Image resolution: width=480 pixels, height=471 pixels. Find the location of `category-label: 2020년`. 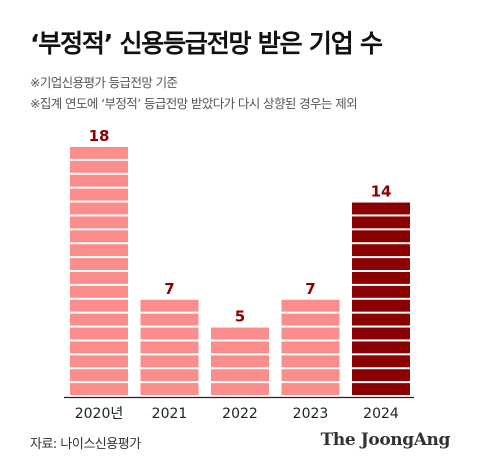

category-label: 2020년 is located at coordinates (99, 414).